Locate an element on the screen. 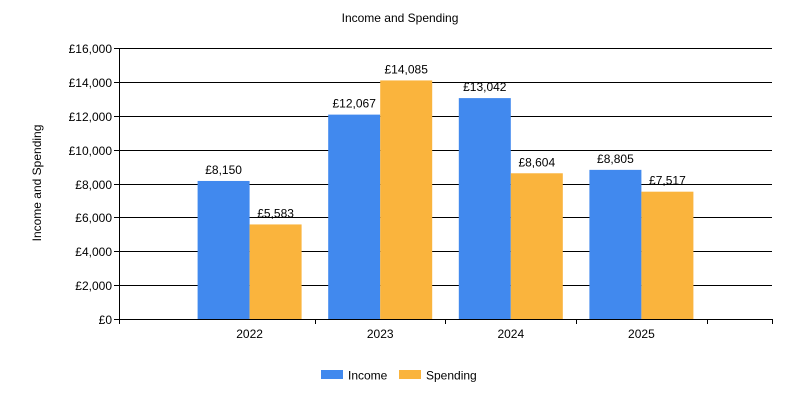 Image resolution: width=800 pixels, height=400 pixels. y-tick-label: £16,000 is located at coordinates (91, 49).